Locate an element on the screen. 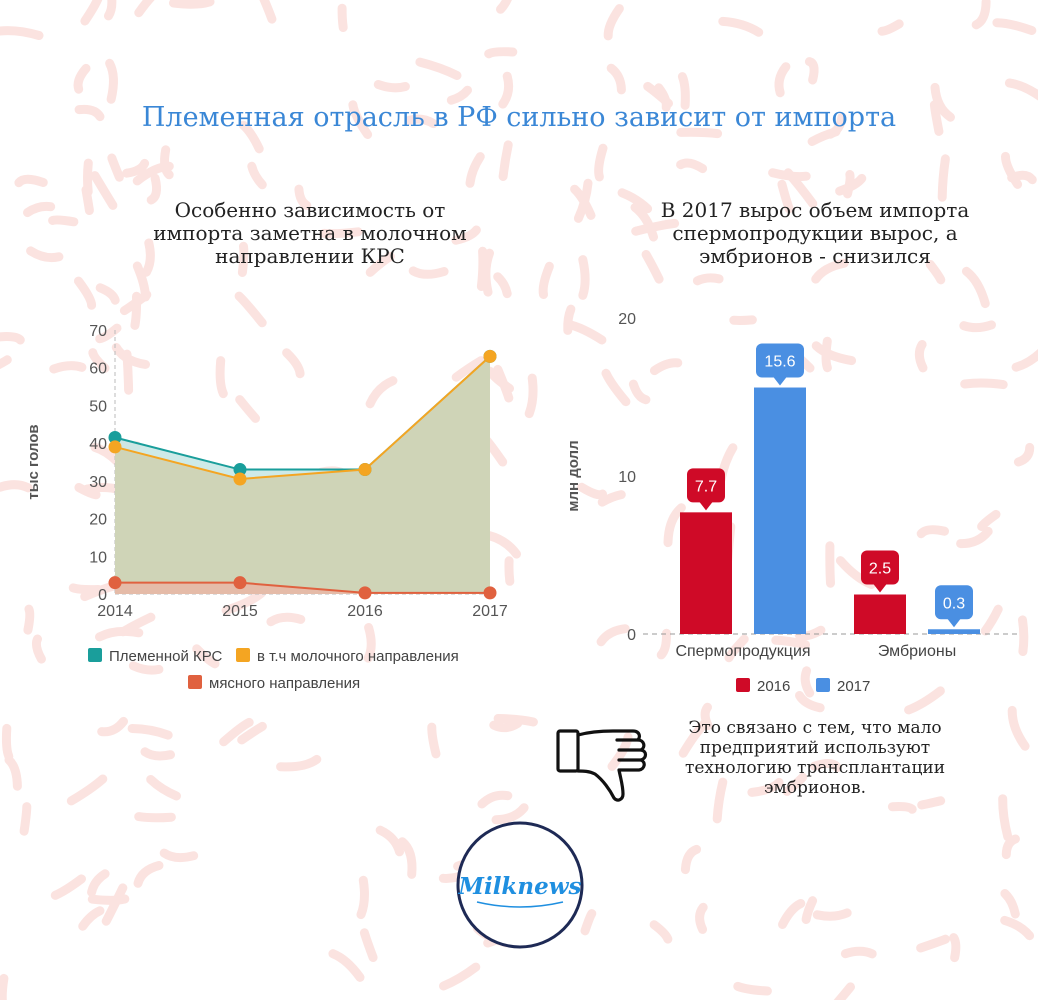  legend-label: в т.ч молочного направления is located at coordinates (358, 656).